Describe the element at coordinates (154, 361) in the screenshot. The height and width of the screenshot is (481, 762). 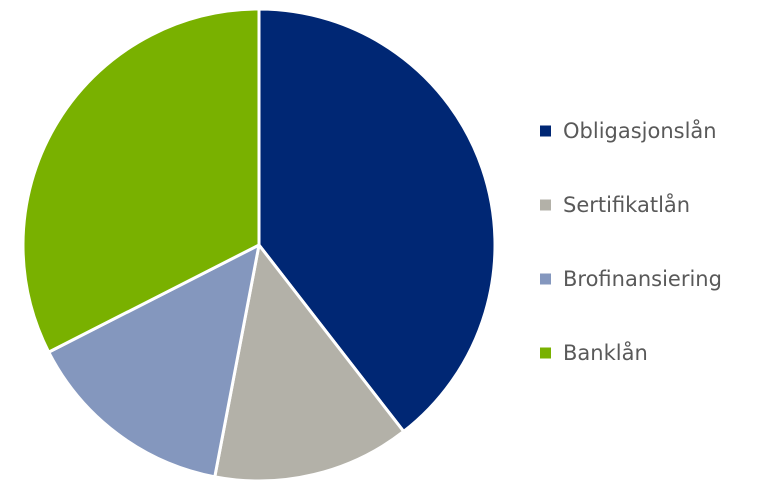
I see `pie-slice-brofinansiering` at that location.